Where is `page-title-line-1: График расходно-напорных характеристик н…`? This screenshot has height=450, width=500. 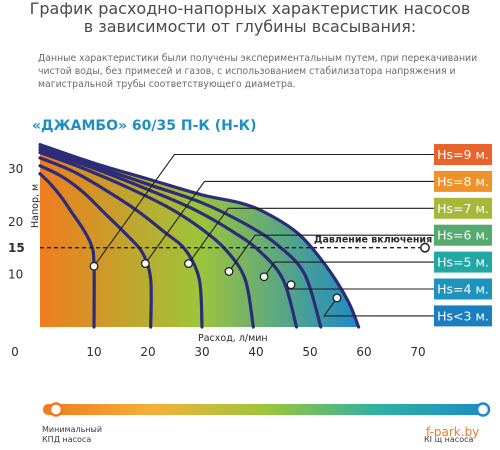 page-title-line-1: График расходно-напорных характеристик н… is located at coordinates (250, 9).